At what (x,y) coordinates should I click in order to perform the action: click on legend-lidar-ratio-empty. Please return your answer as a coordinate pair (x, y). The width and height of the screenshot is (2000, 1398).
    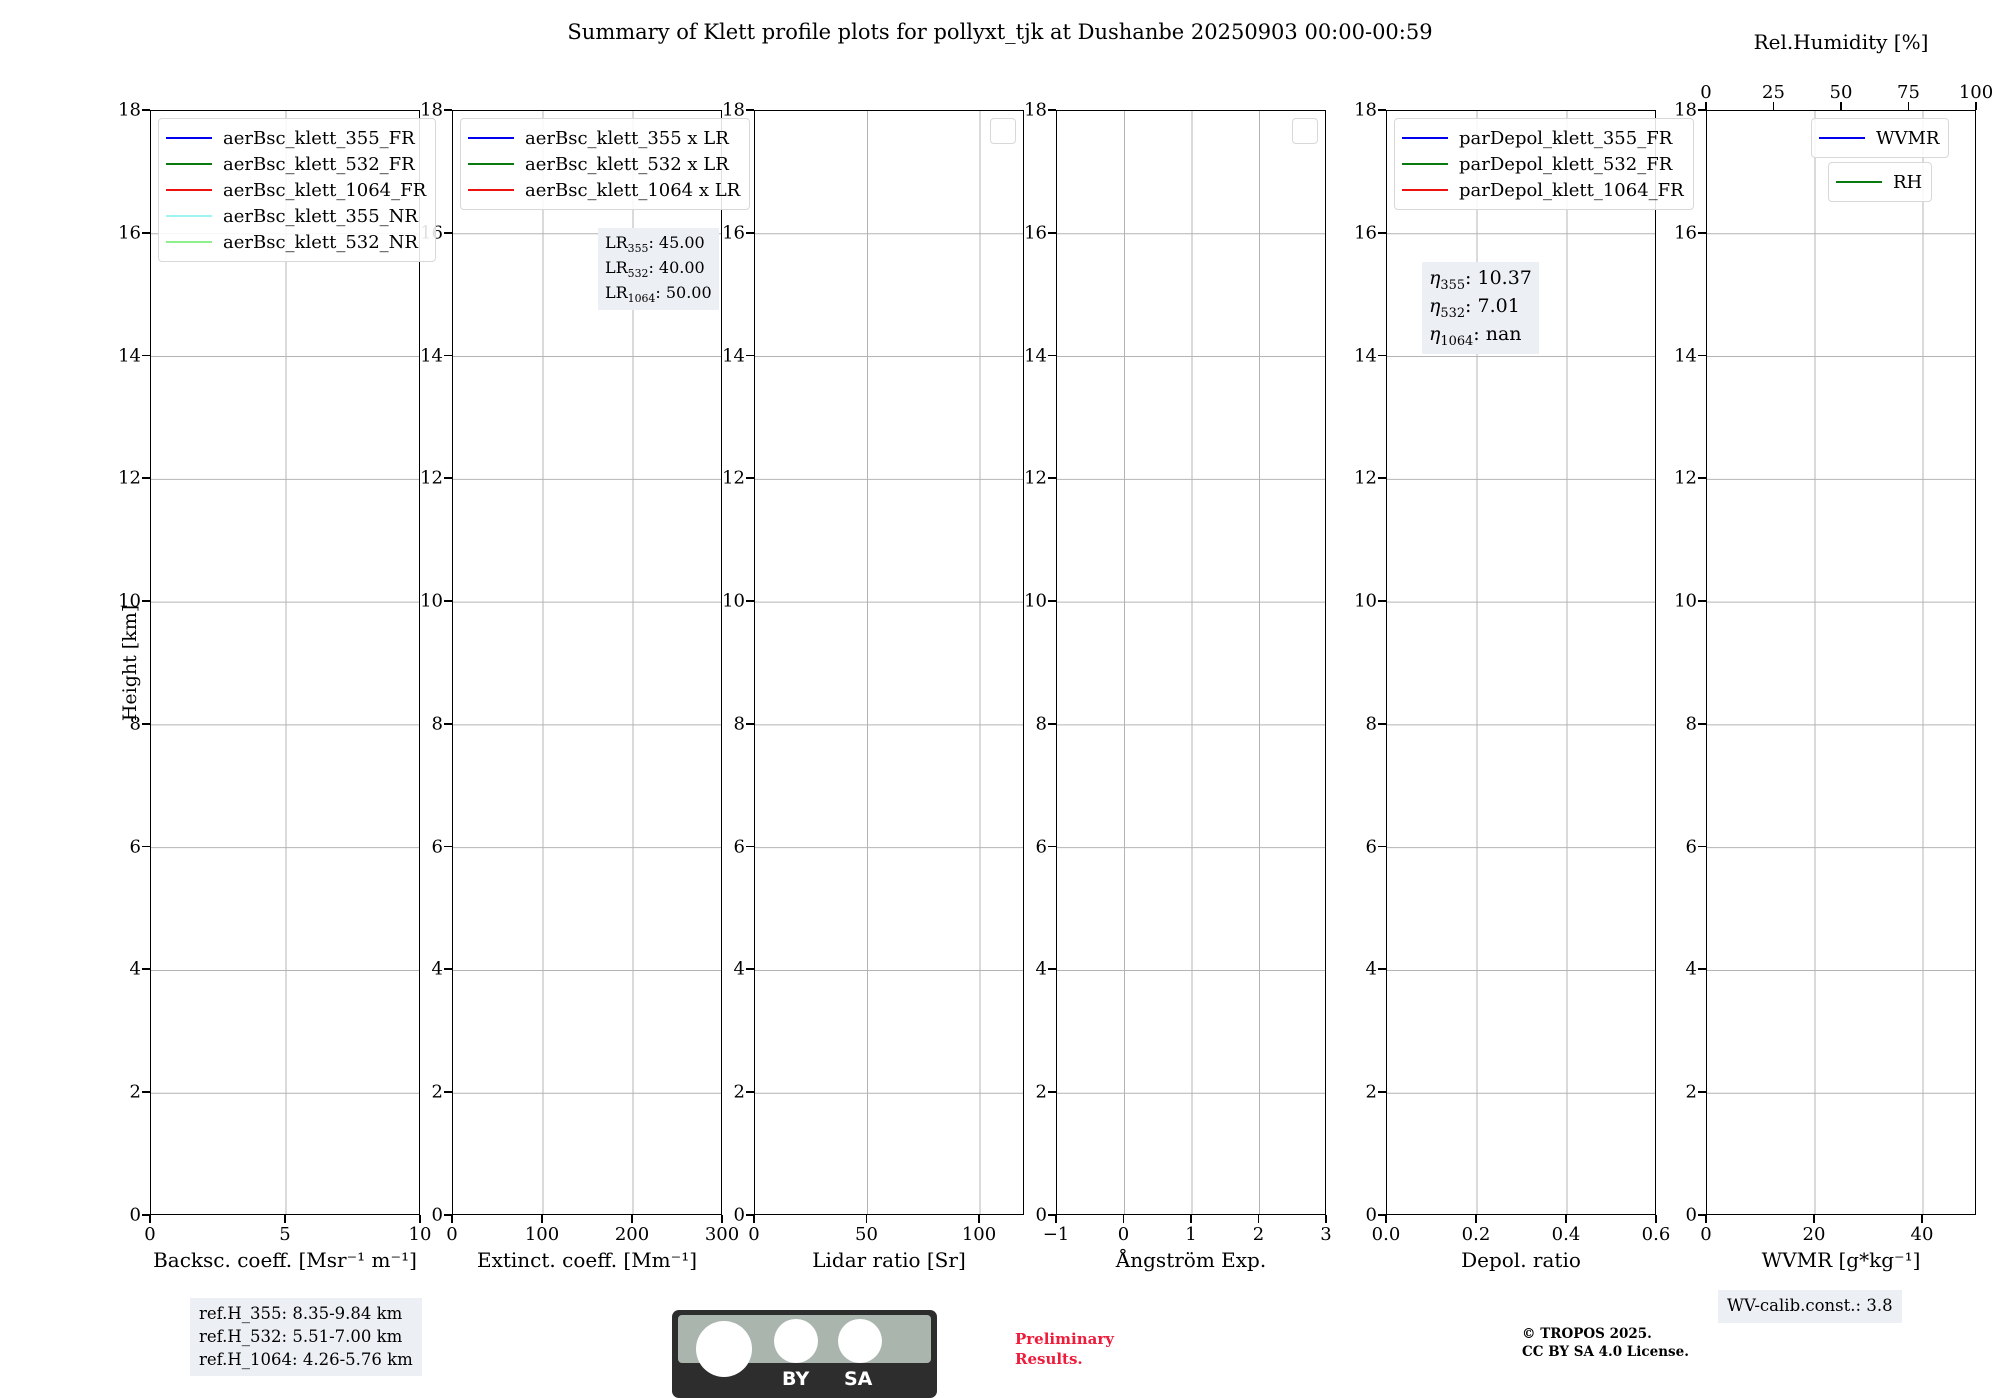
    Looking at the image, I should click on (1003, 131).